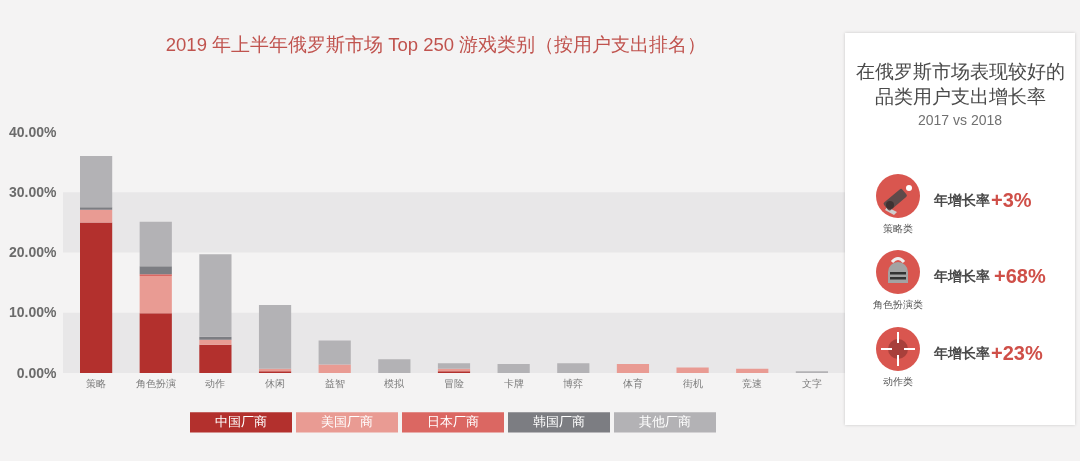 Image resolution: width=1080 pixels, height=461 pixels. Describe the element at coordinates (453, 422) in the screenshot. I see `text: 日本厂商` at that location.